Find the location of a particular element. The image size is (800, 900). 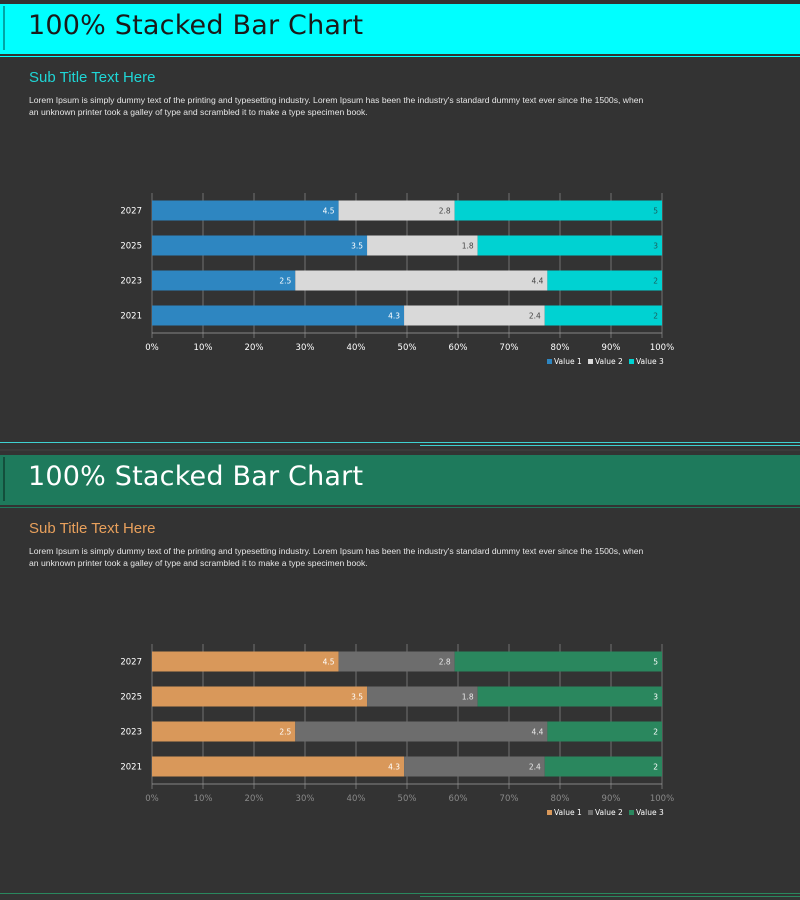

legend-label: Value 1 is located at coordinates (568, 361).